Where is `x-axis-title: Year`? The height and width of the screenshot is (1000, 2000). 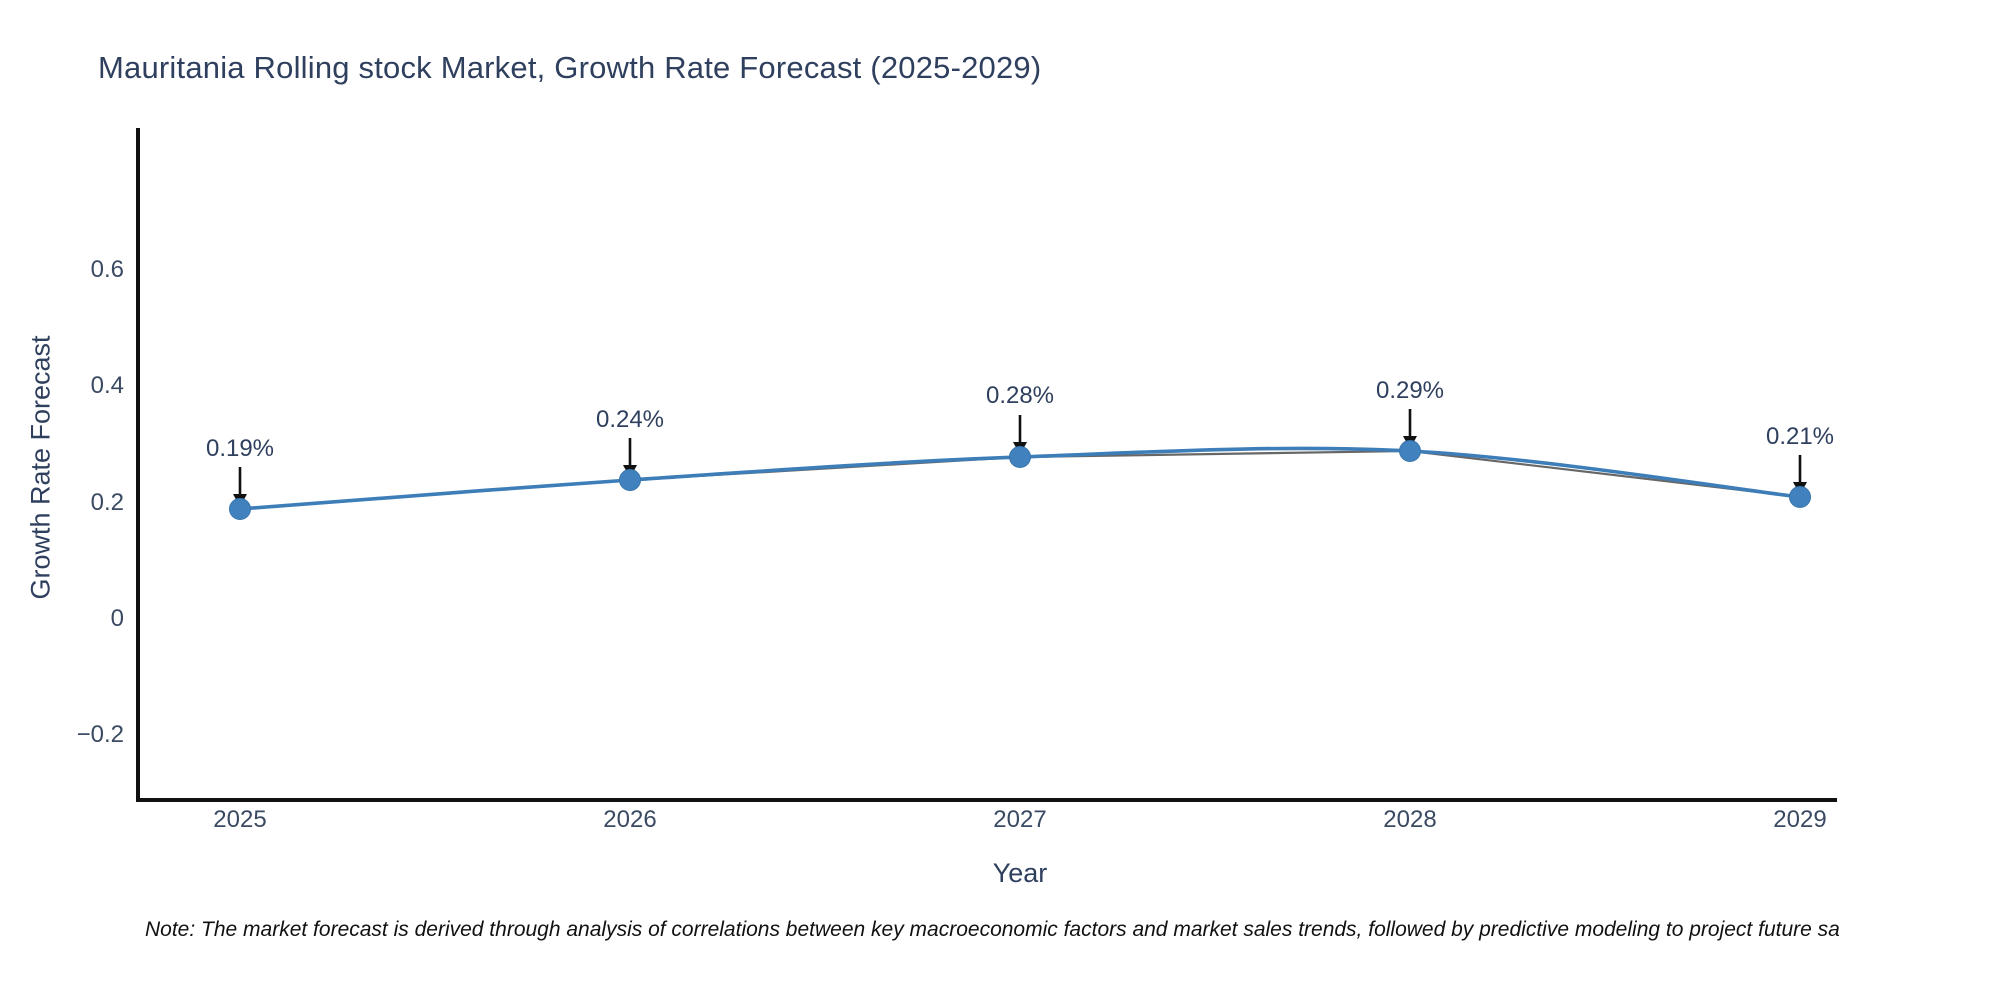 x-axis-title: Year is located at coordinates (1020, 873).